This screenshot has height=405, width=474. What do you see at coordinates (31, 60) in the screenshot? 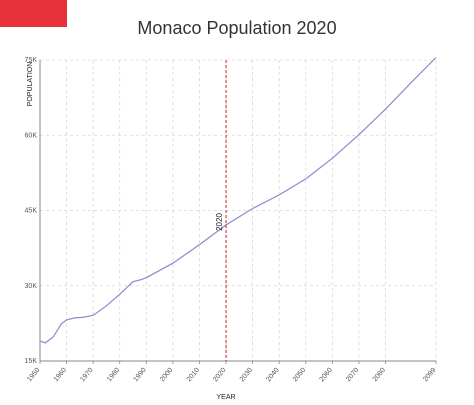
I see `y-tick-label: 75K` at bounding box center [31, 60].